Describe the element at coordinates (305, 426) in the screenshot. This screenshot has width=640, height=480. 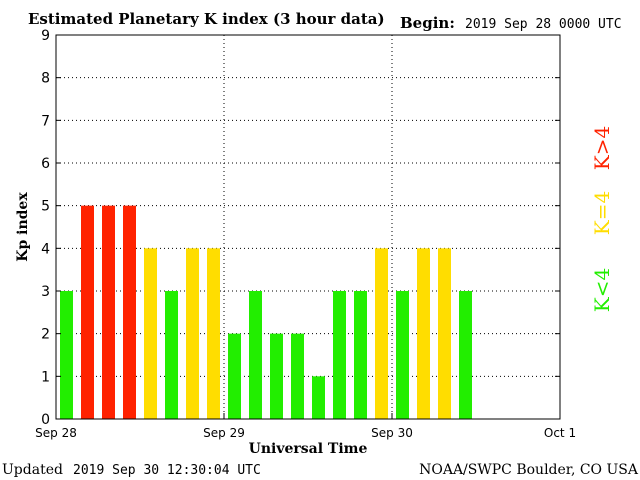
I see `x-ticks: Sep 28 Sep 29 Sep 30 Oct 1` at that location.